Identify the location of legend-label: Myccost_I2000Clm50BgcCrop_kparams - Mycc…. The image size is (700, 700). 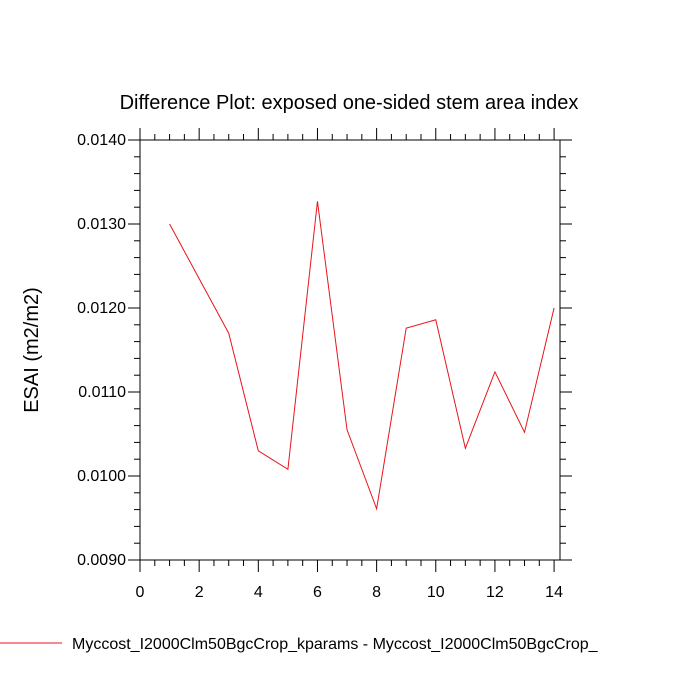
(335, 644).